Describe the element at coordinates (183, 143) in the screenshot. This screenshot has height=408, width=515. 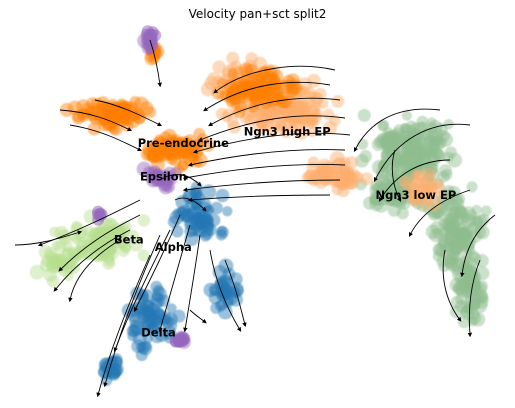
I see `cluster-label: Pre-endocrine` at that location.